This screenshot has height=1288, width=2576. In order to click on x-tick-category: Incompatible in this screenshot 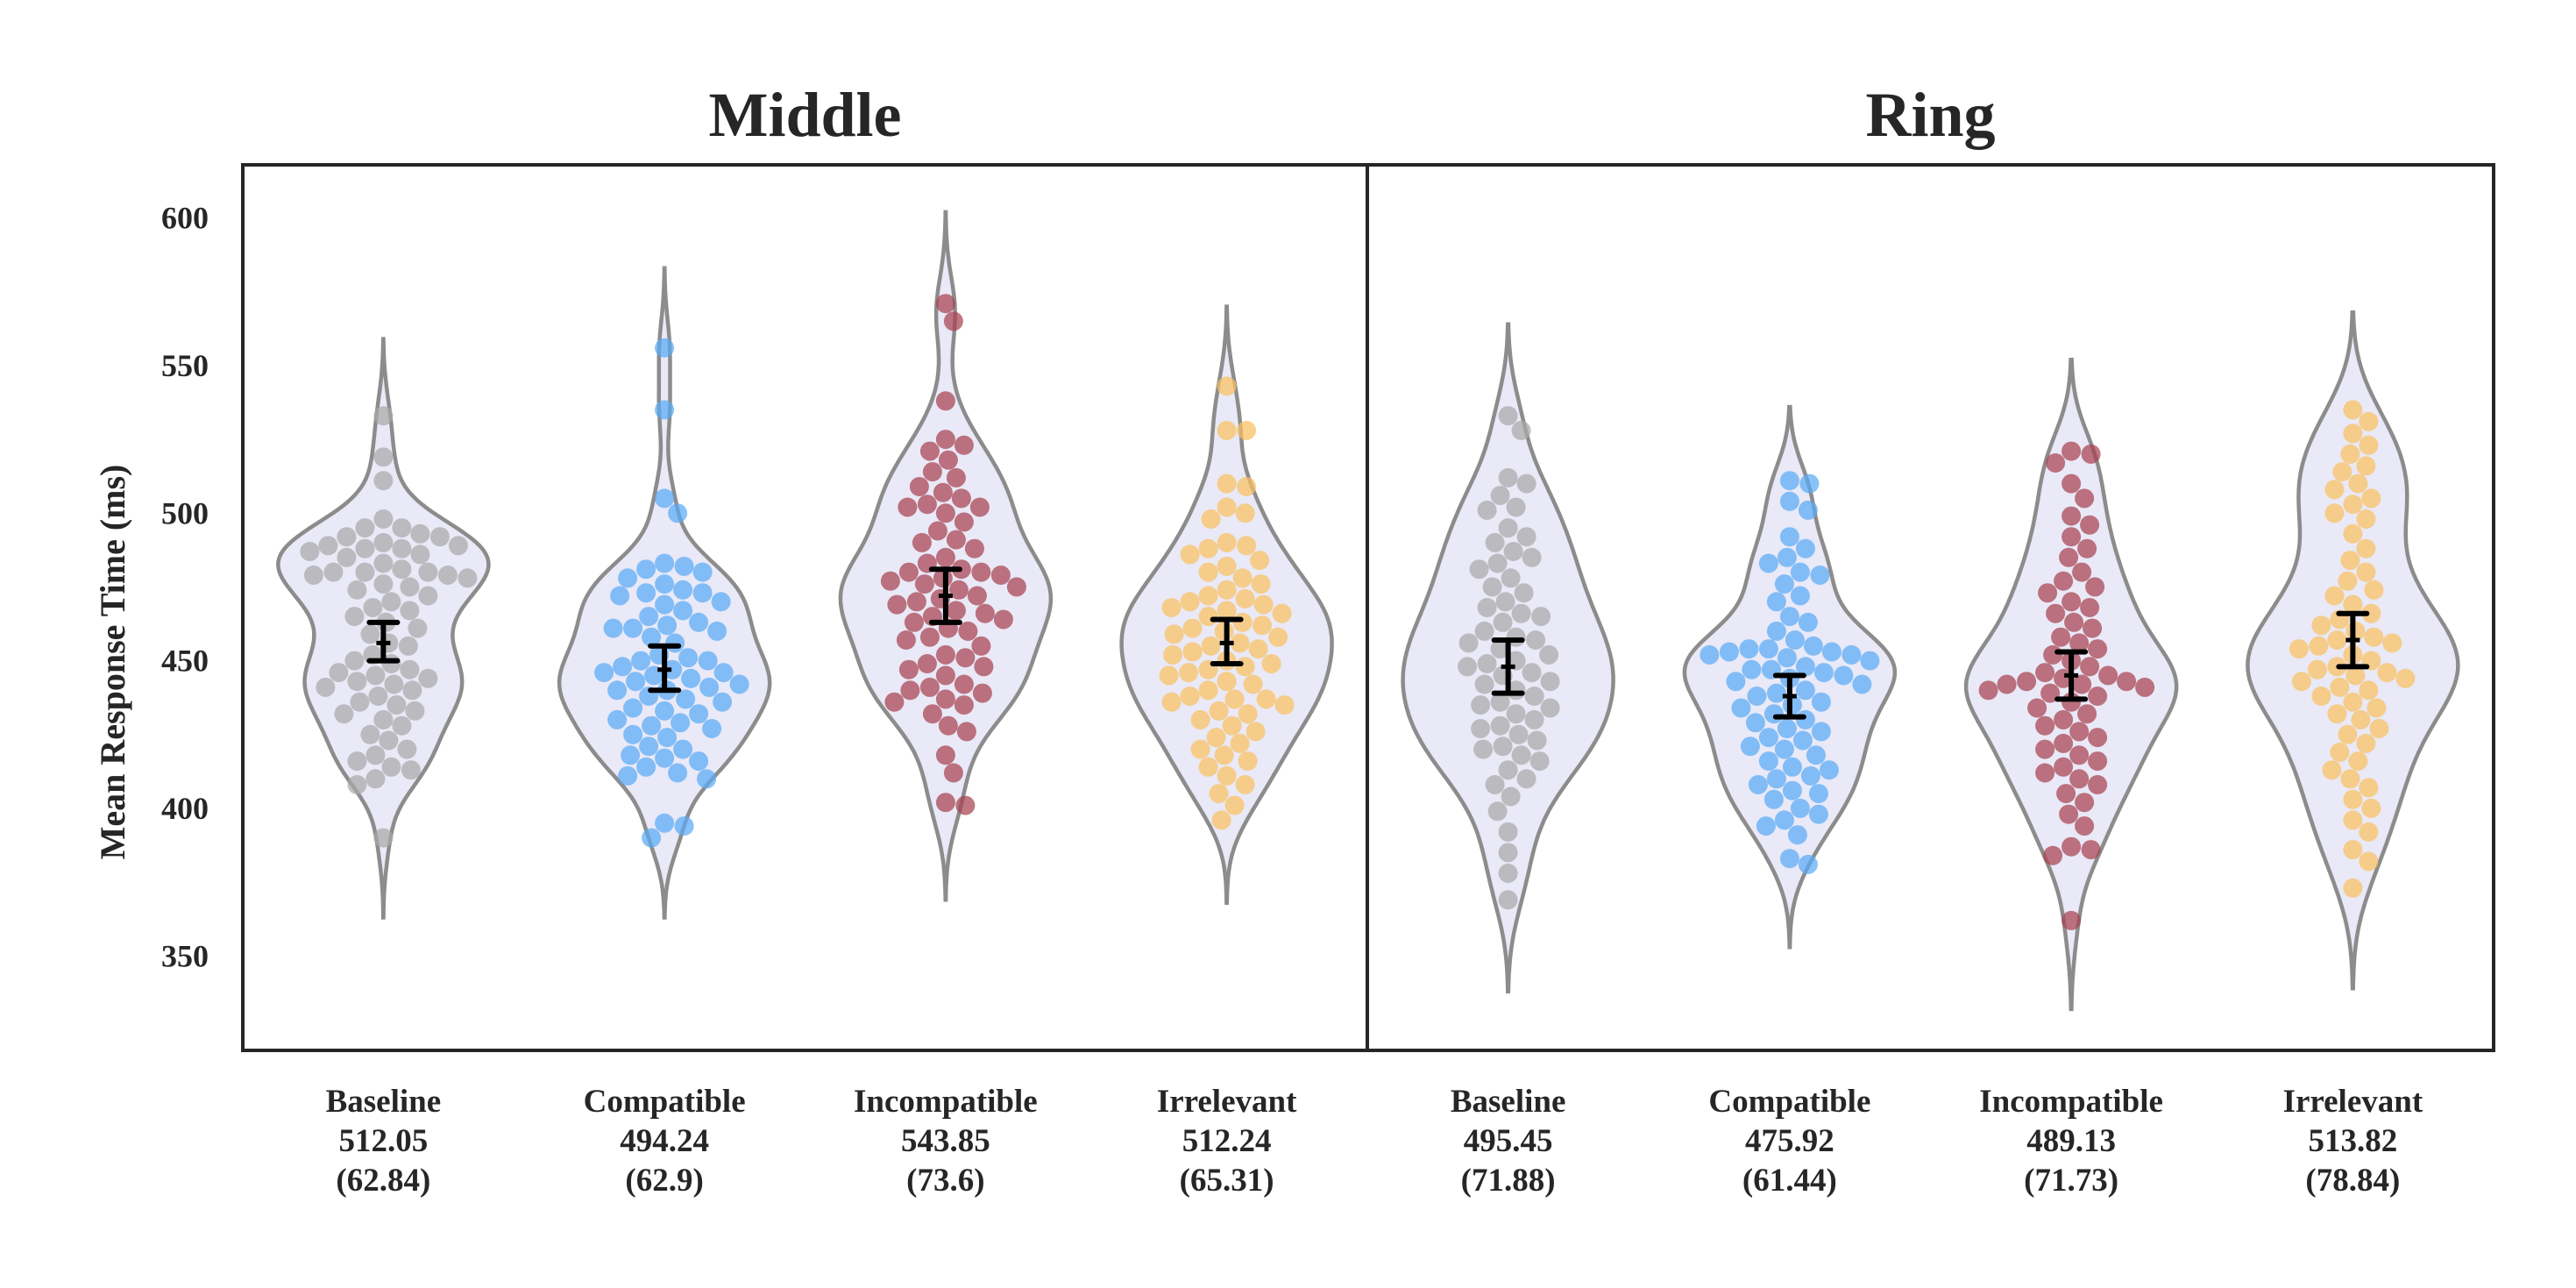, I will do `click(946, 1102)`.